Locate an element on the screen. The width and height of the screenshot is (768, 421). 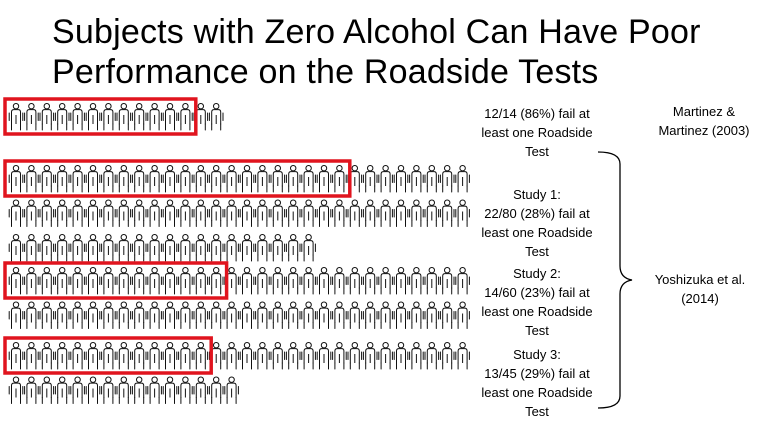
source-yoshizuka: Yoshizuka et al. (2014) is located at coordinates (700, 289).